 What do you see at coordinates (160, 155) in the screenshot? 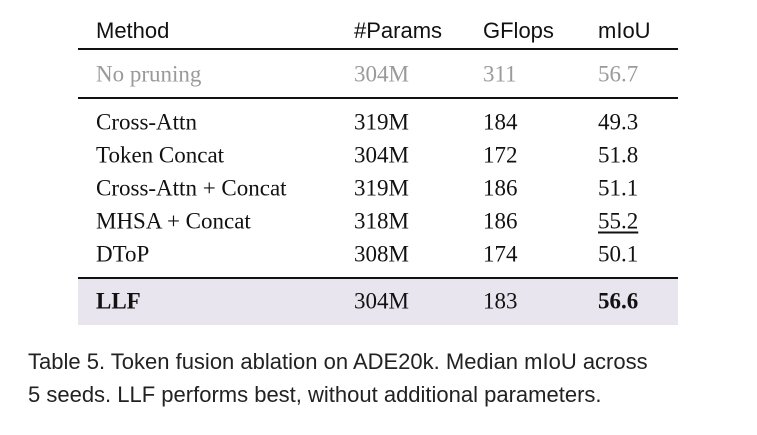
I see `table-cell: Token Concat` at bounding box center [160, 155].